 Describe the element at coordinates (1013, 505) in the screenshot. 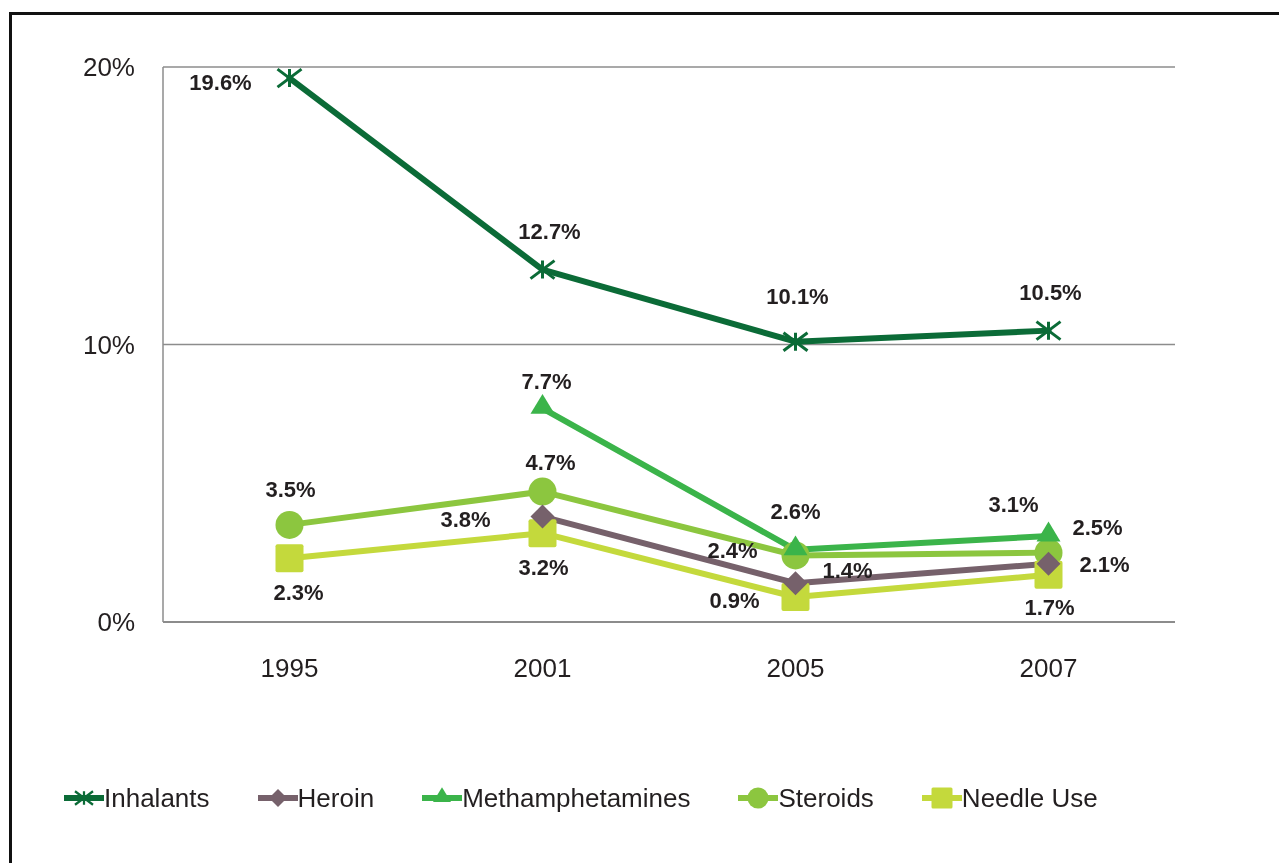

I see `data-label: 3.1%` at that location.